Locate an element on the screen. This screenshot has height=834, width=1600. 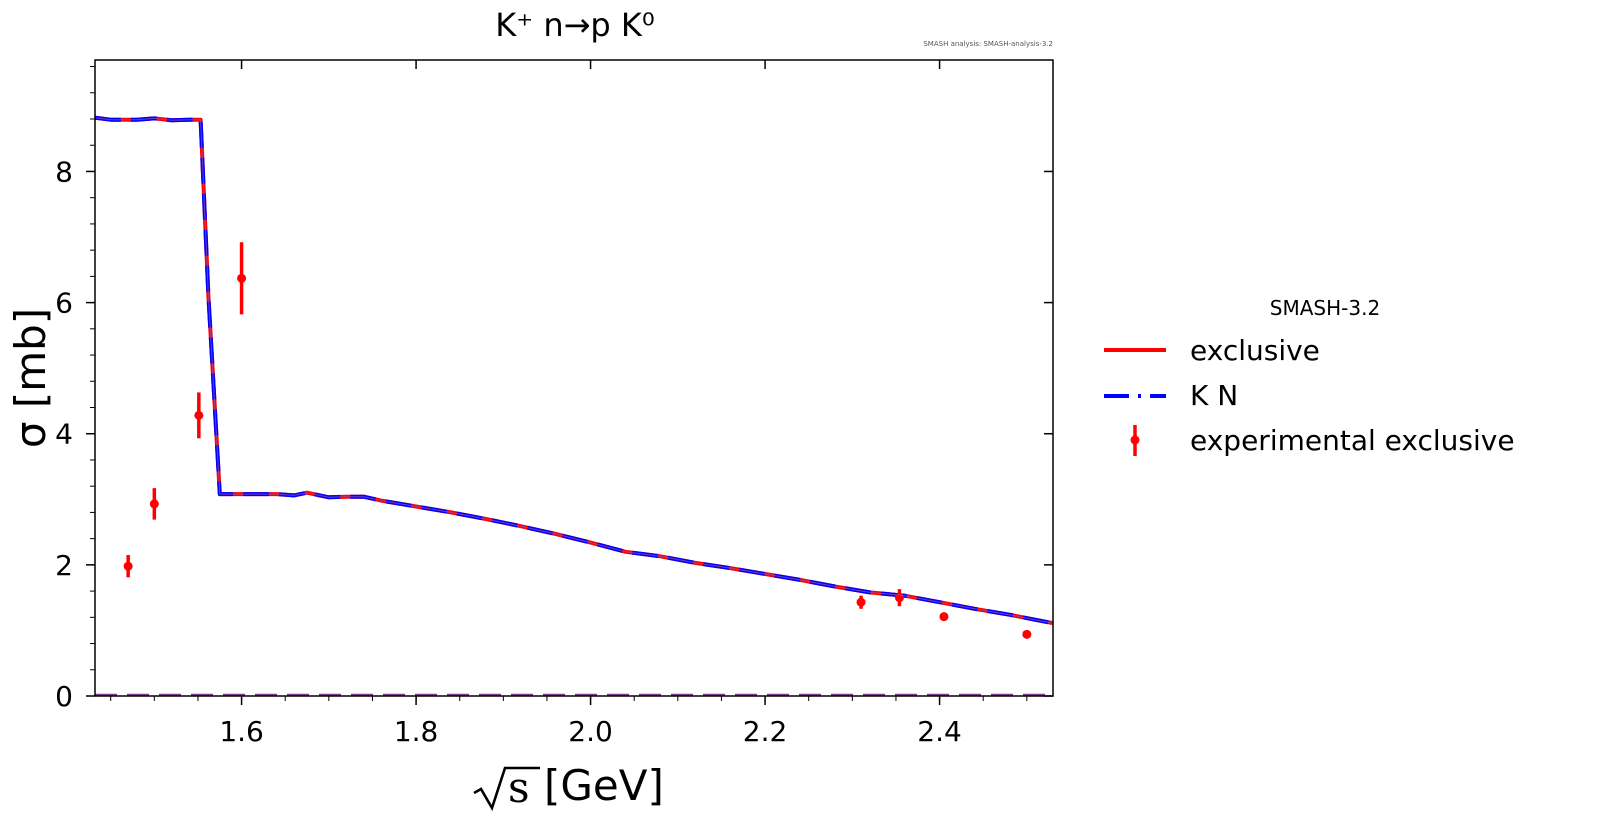
x-tick-label: 2.4 is located at coordinates (939, 731).